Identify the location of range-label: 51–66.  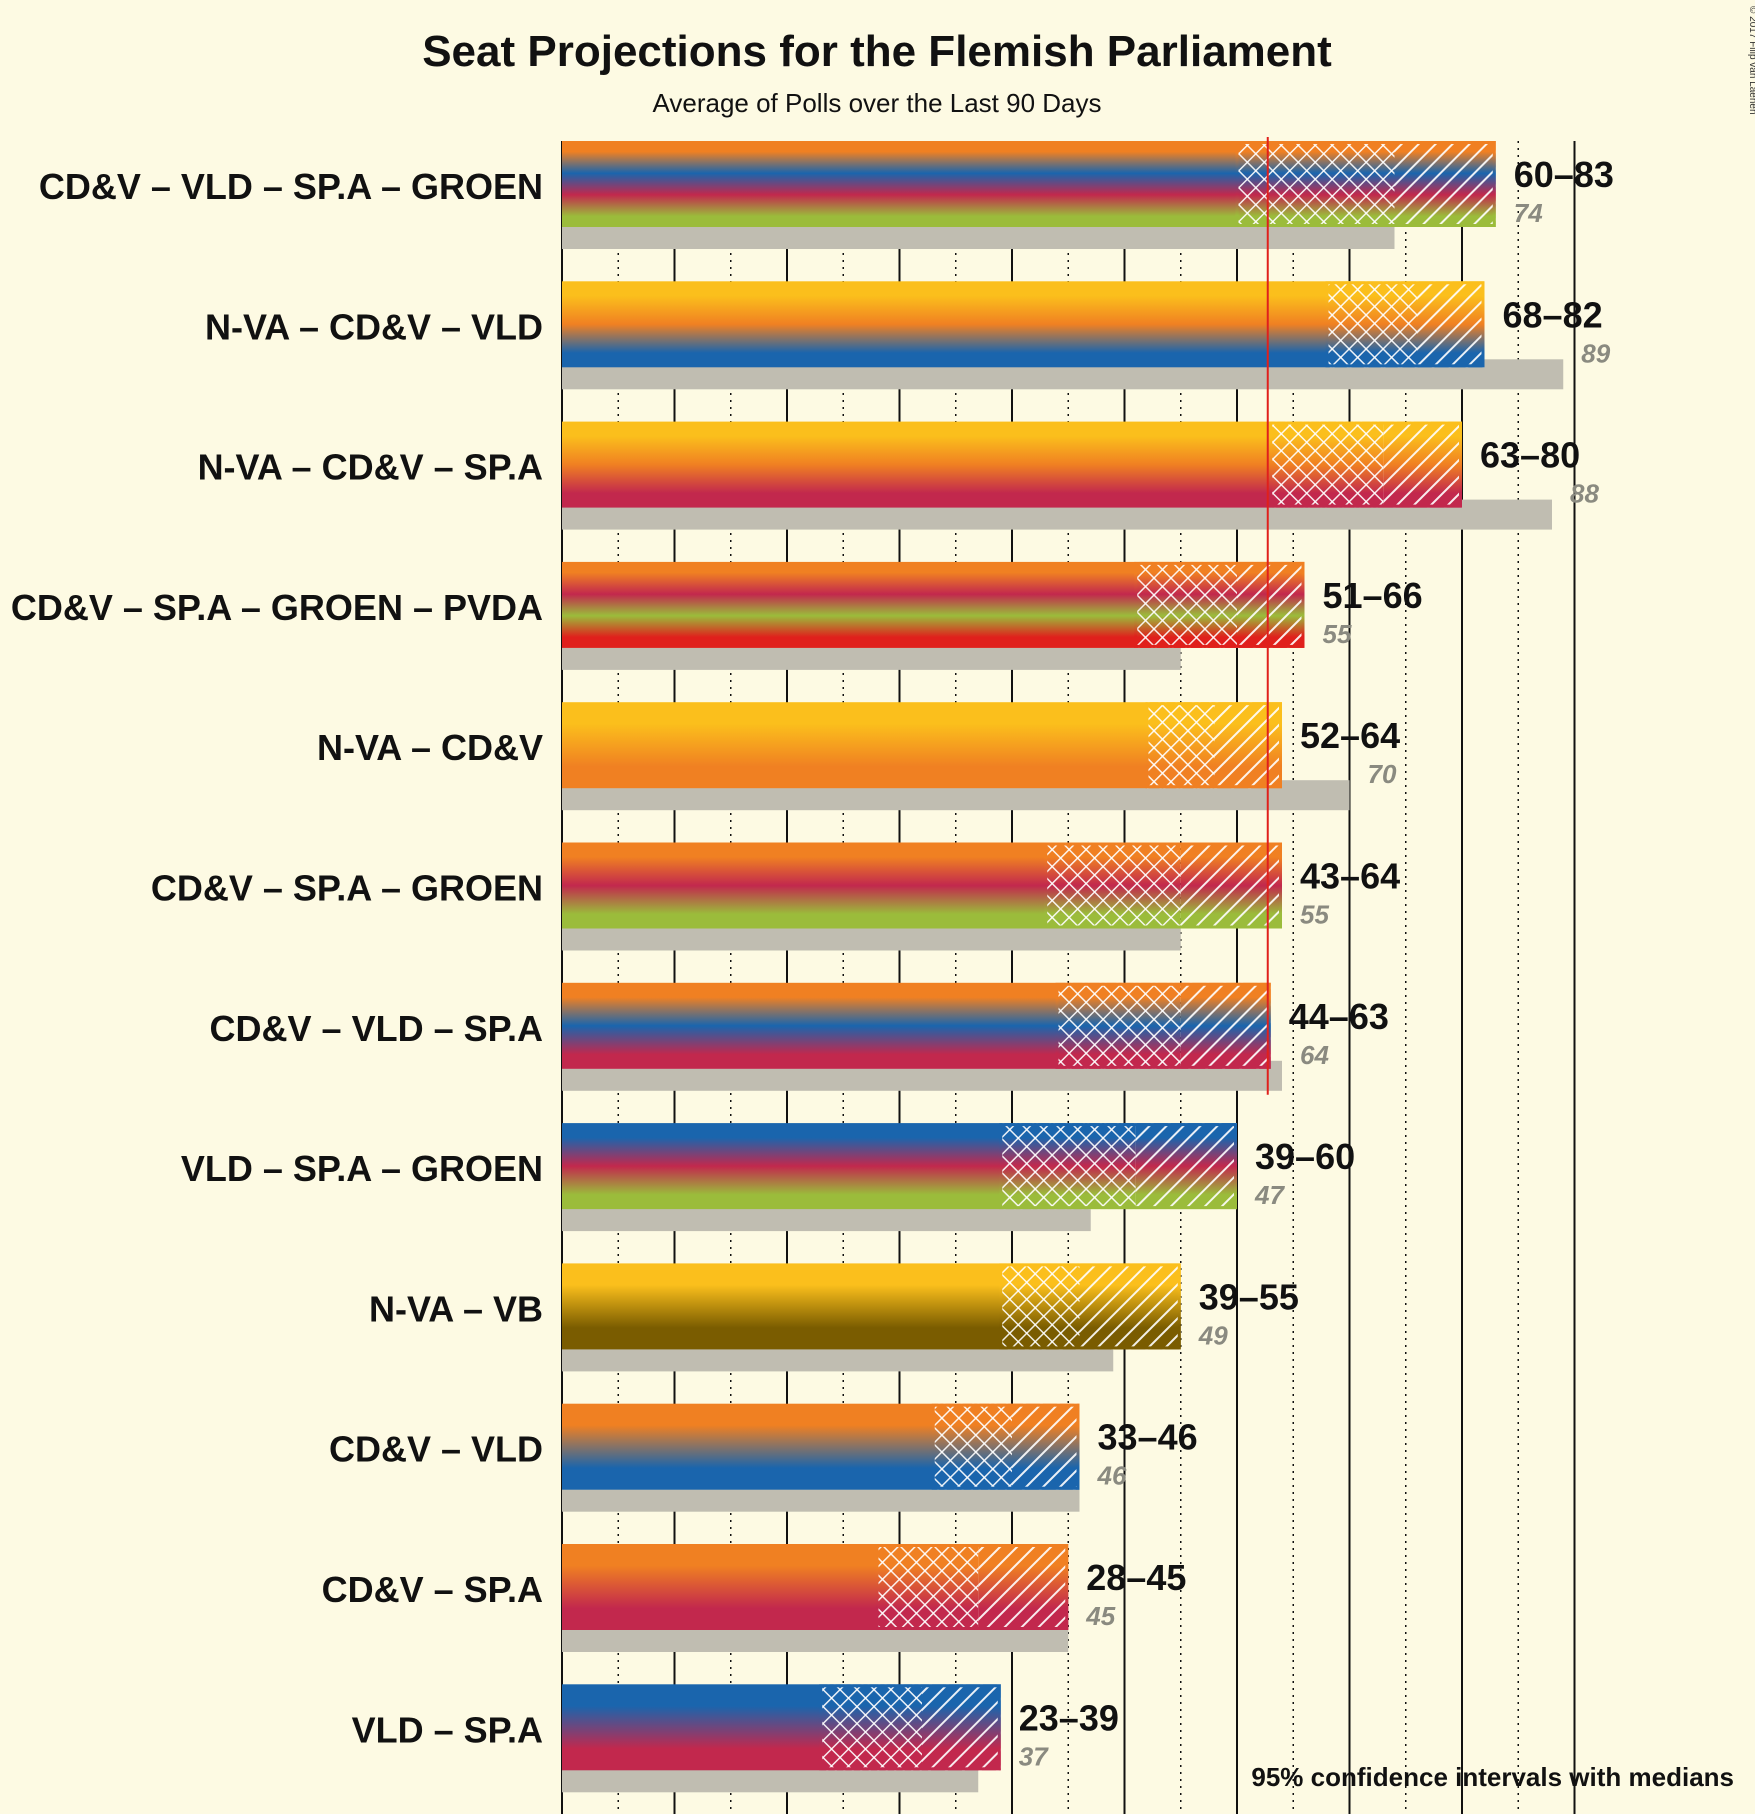
(1373, 595).